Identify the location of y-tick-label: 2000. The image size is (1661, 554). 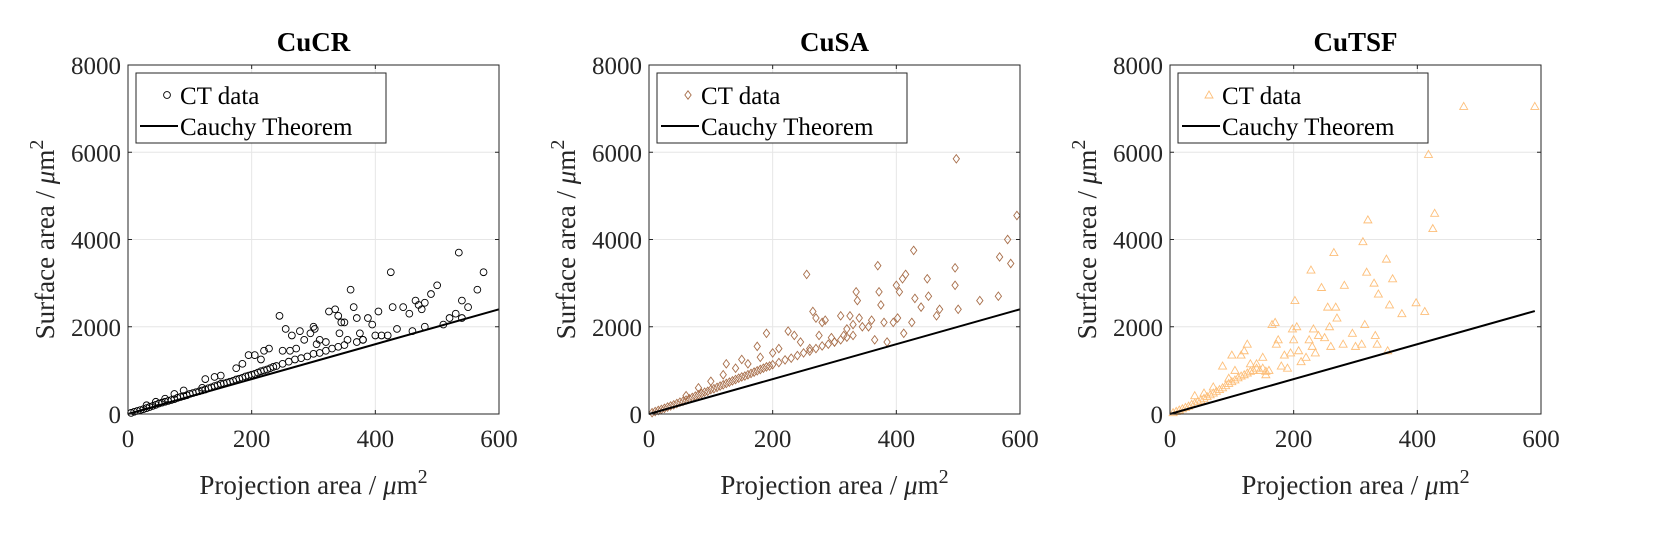
(96, 328).